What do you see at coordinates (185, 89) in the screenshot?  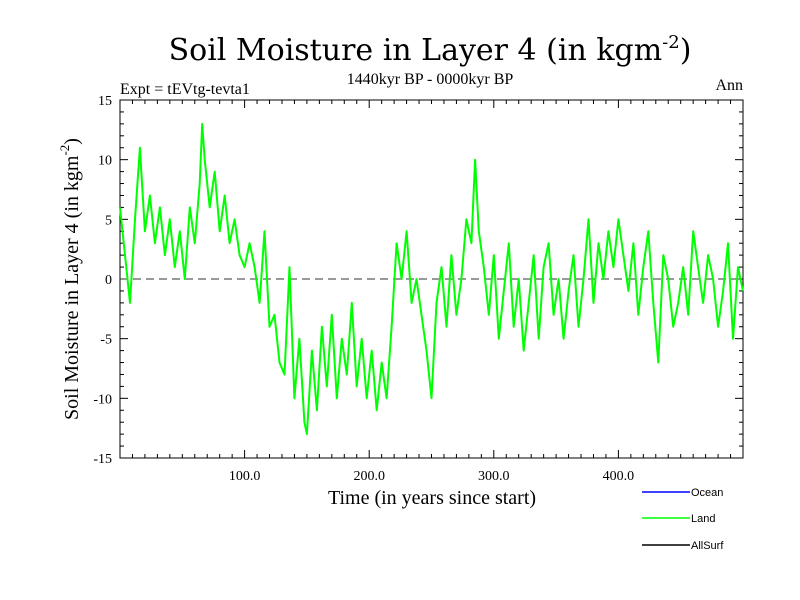 I see `experiment-label: Expt = tEVtg-tevta1` at bounding box center [185, 89].